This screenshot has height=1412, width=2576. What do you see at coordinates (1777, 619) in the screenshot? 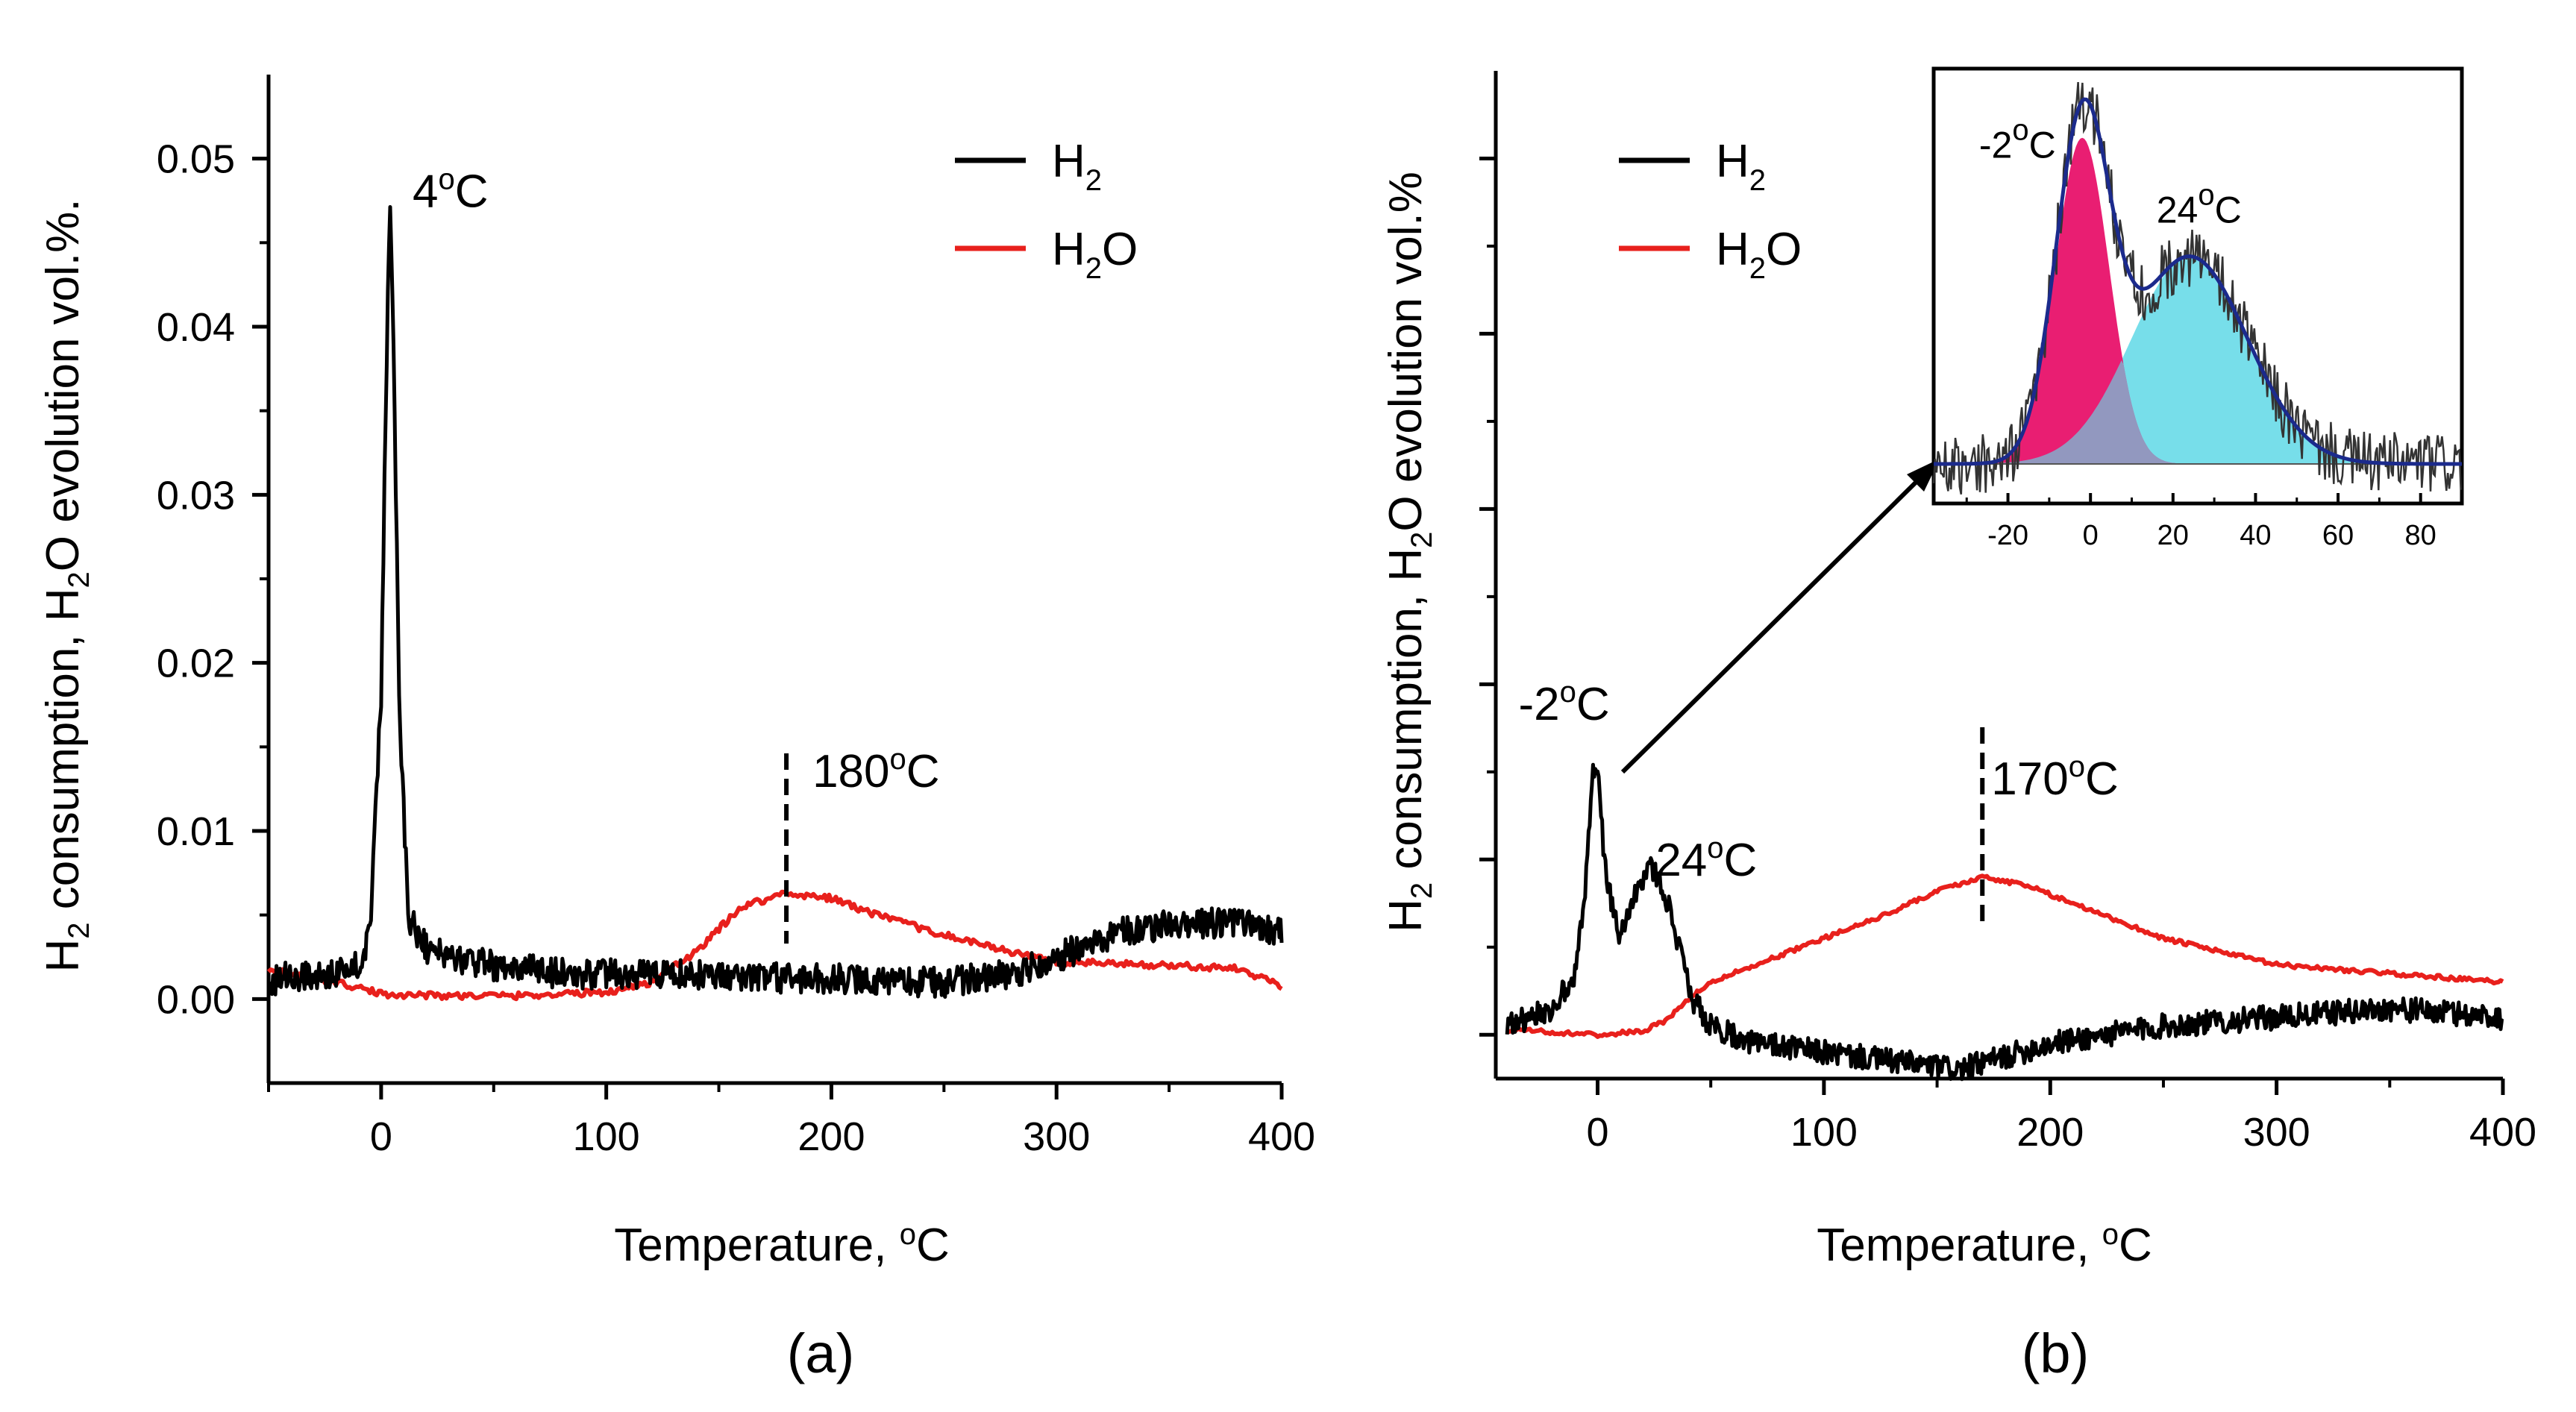
I see `inset-pointer-arrow` at bounding box center [1777, 619].